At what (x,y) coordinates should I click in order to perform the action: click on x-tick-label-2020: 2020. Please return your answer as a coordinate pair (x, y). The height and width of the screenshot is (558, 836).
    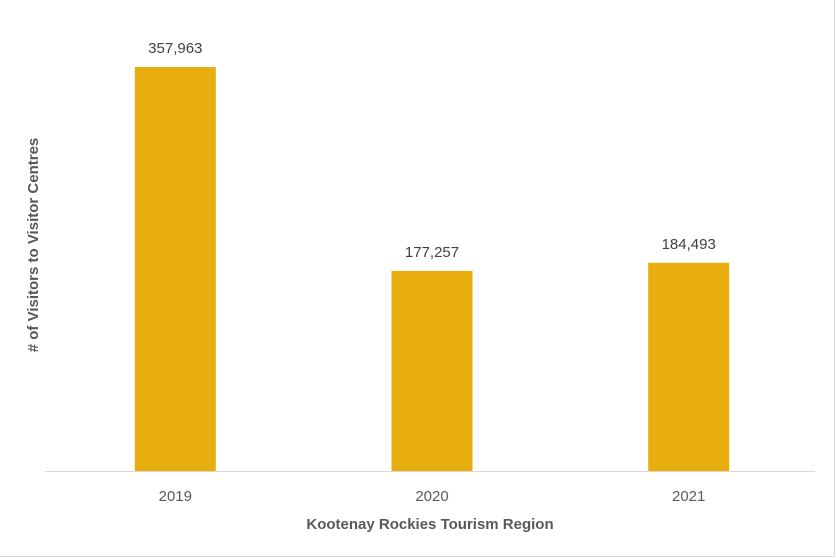
    Looking at the image, I should click on (431, 496).